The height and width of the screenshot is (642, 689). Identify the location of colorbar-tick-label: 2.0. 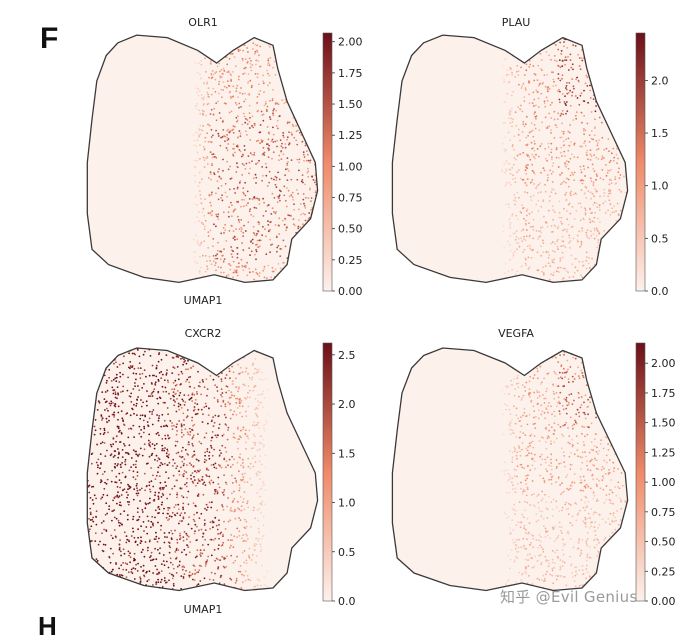
(660, 80).